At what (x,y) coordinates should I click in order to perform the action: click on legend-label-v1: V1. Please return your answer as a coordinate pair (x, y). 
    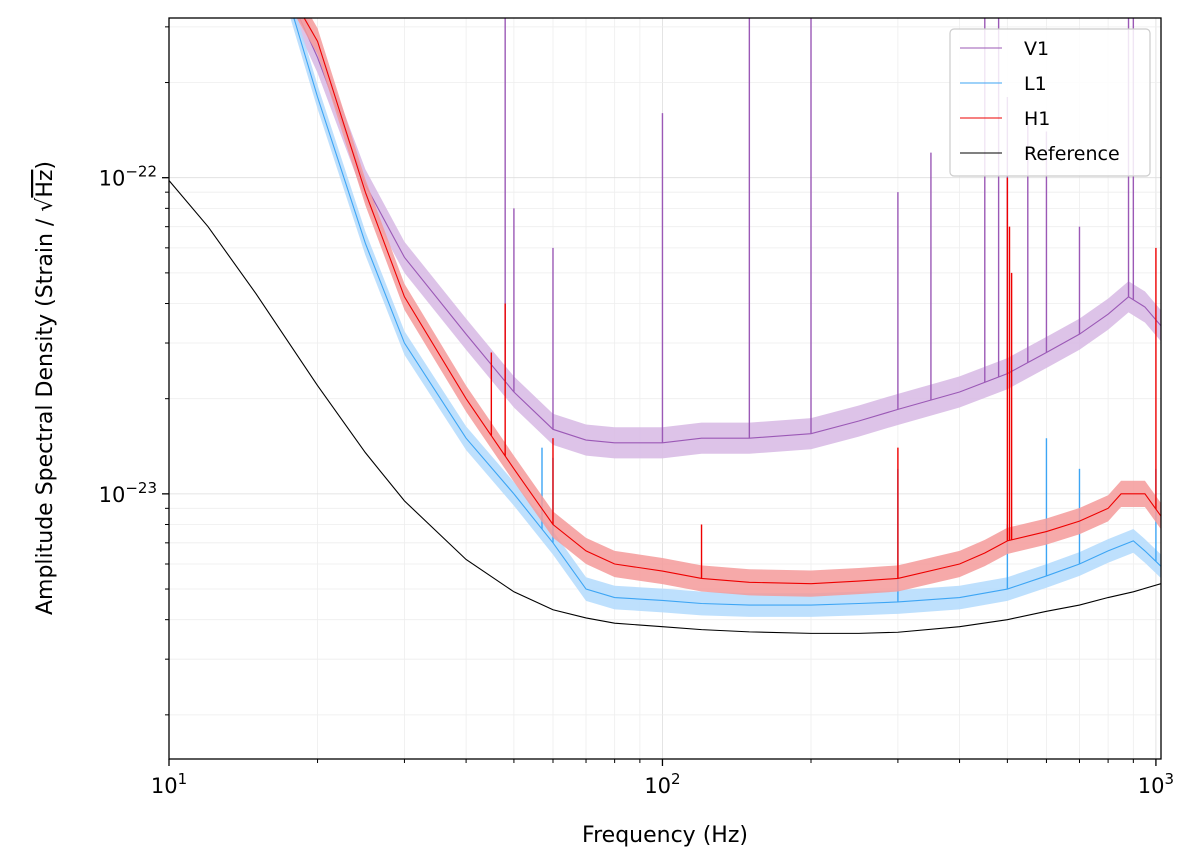
    Looking at the image, I should click on (1036, 49).